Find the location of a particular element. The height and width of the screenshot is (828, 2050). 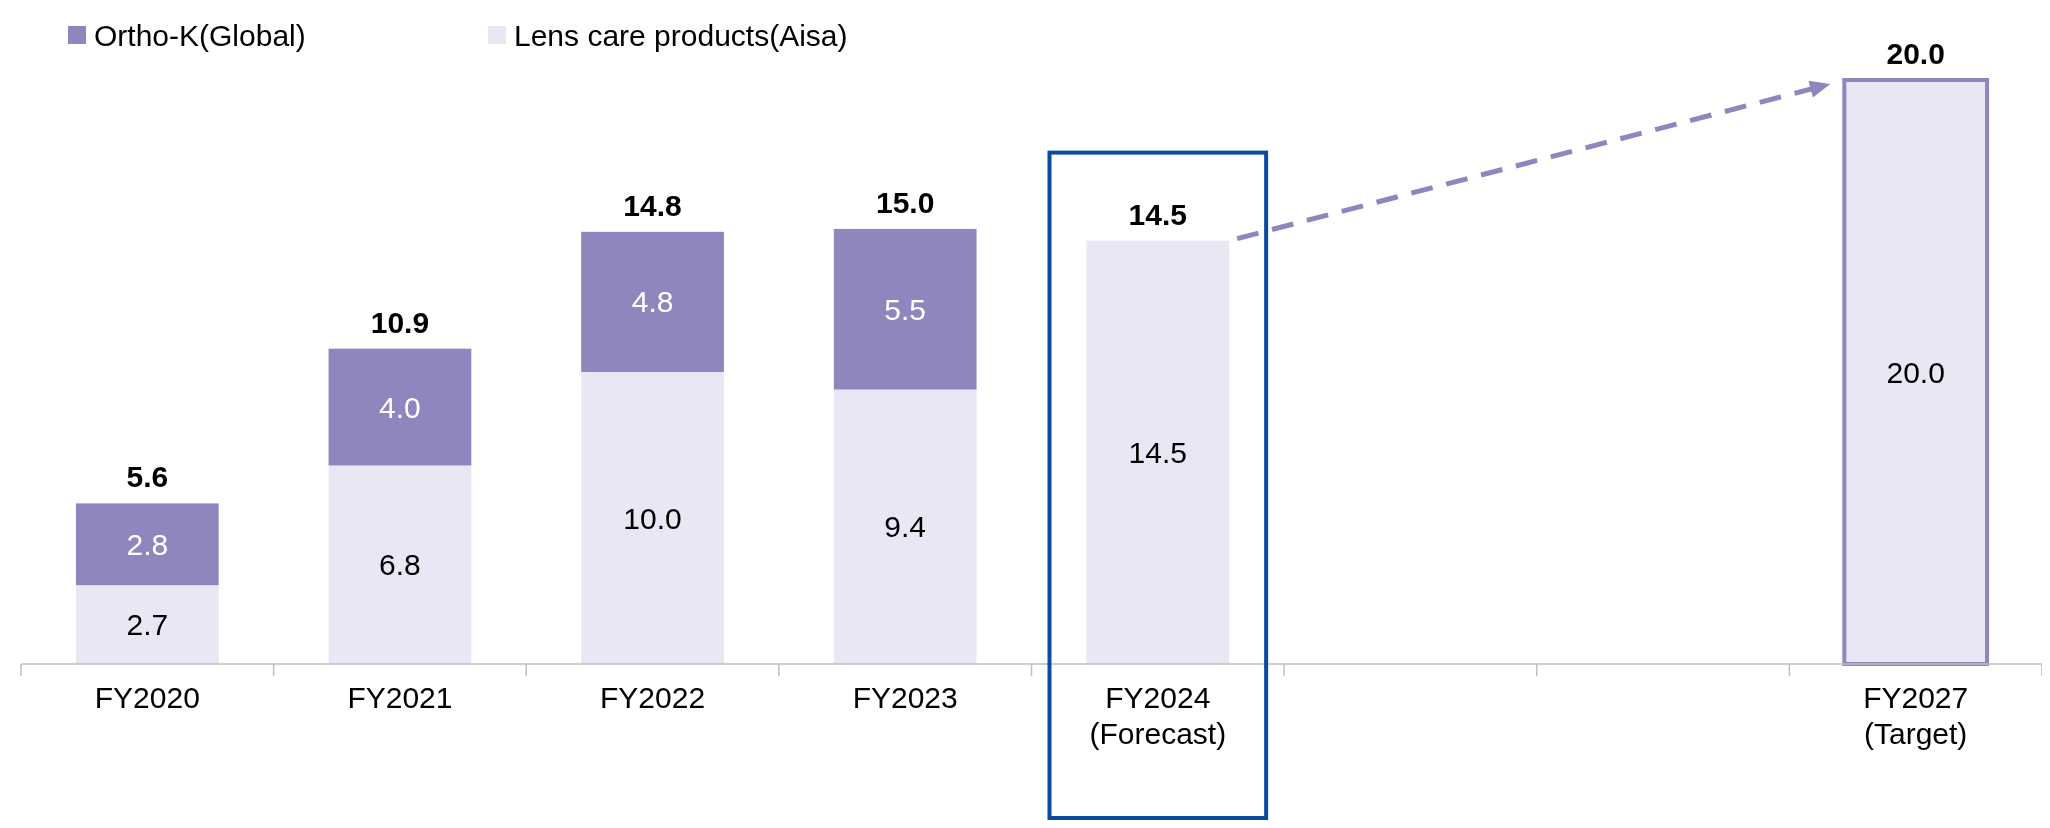

data-label: 6.8 is located at coordinates (400, 565).